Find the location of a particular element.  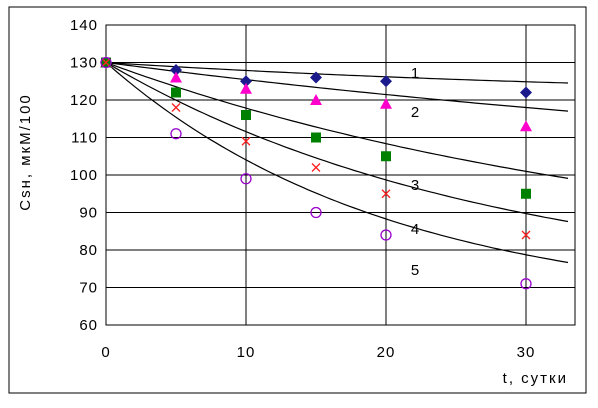

x-tick-label: 10 is located at coordinates (246, 352).